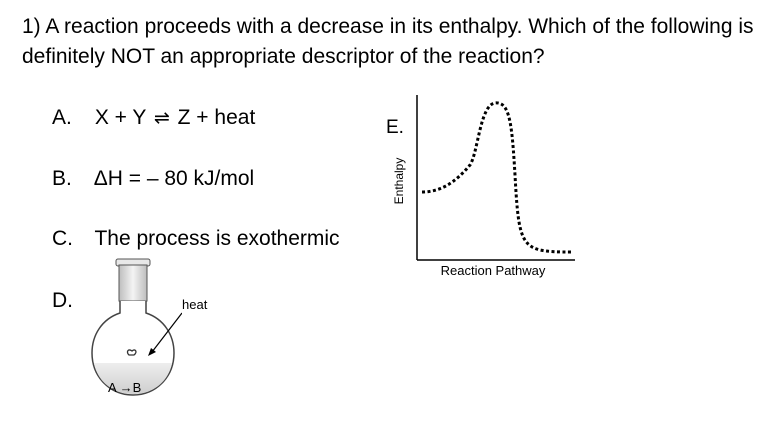 The image size is (770, 436). I want to click on enthalpy-diagram, so click(495, 178).